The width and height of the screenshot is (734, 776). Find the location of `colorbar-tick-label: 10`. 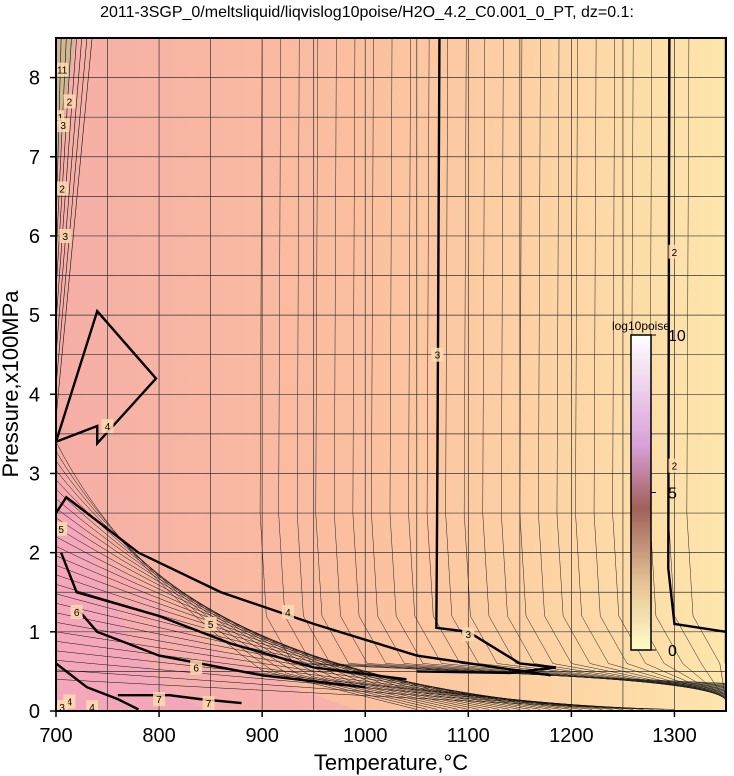

colorbar-tick-label: 10 is located at coordinates (677, 336).